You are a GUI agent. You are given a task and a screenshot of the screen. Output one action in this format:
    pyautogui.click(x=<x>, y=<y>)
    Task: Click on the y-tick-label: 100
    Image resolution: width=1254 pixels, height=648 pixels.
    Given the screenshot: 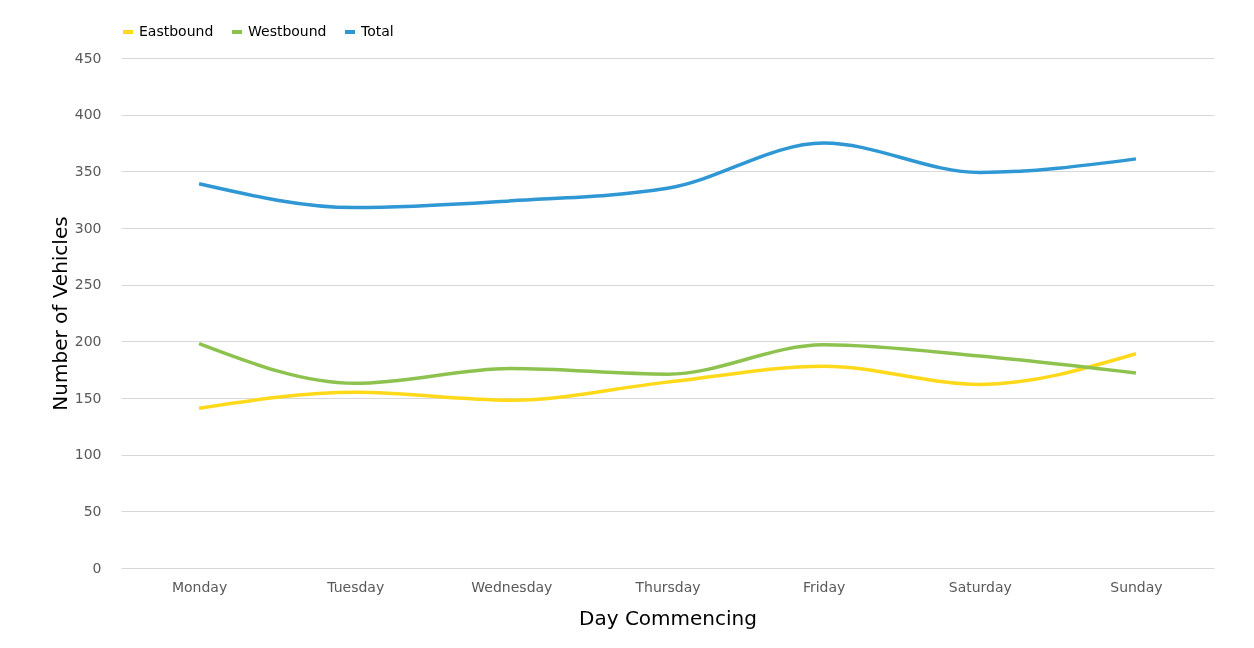 What is the action you would take?
    pyautogui.click(x=88, y=454)
    